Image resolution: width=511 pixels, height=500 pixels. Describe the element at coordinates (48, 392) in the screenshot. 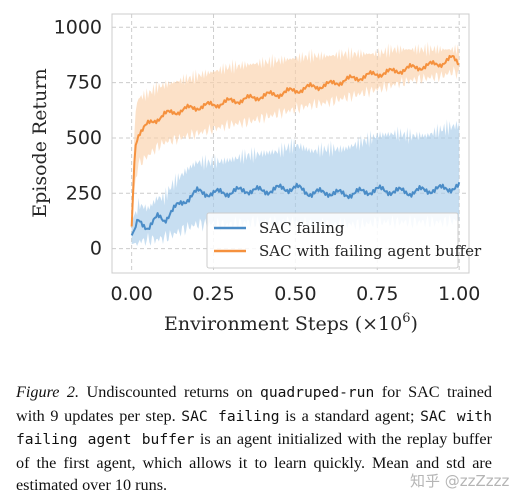

I see `figure-label: Figure 2.` at that location.